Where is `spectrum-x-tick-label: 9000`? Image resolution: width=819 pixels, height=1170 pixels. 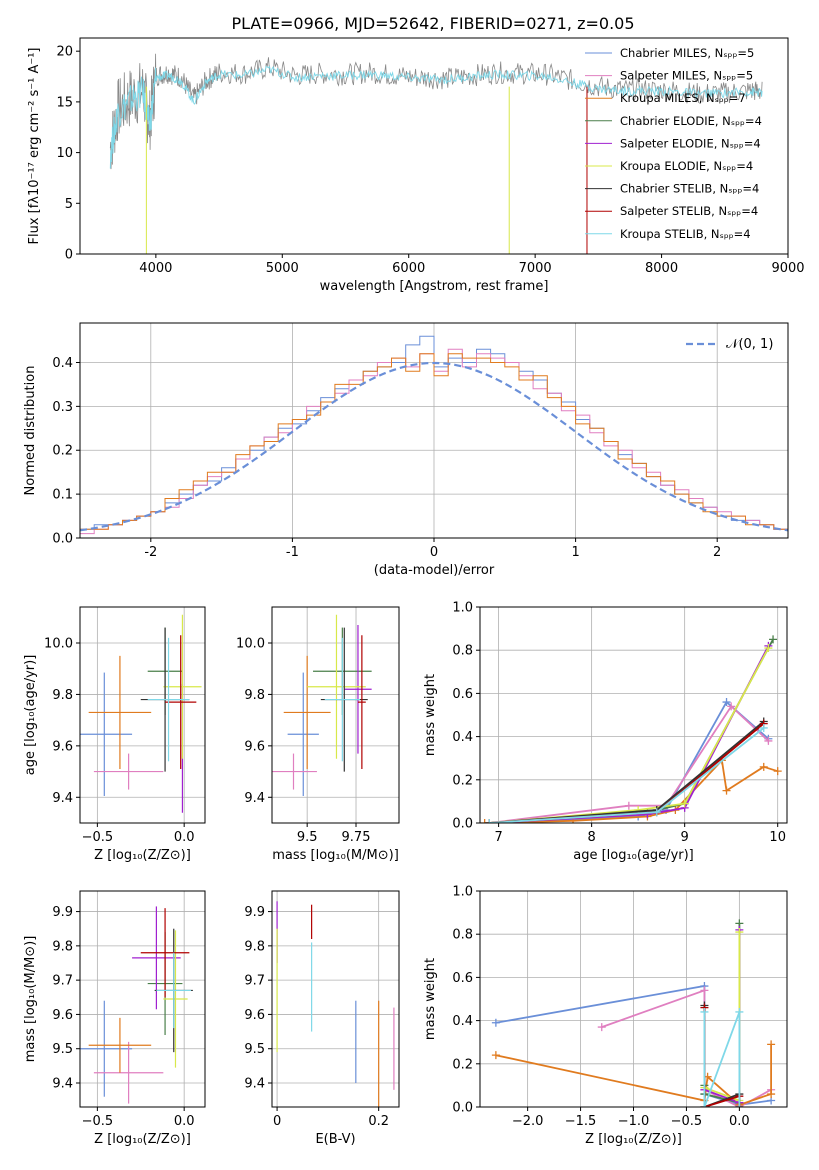
spectrum-x-tick-label: 9000 is located at coordinates (787, 268).